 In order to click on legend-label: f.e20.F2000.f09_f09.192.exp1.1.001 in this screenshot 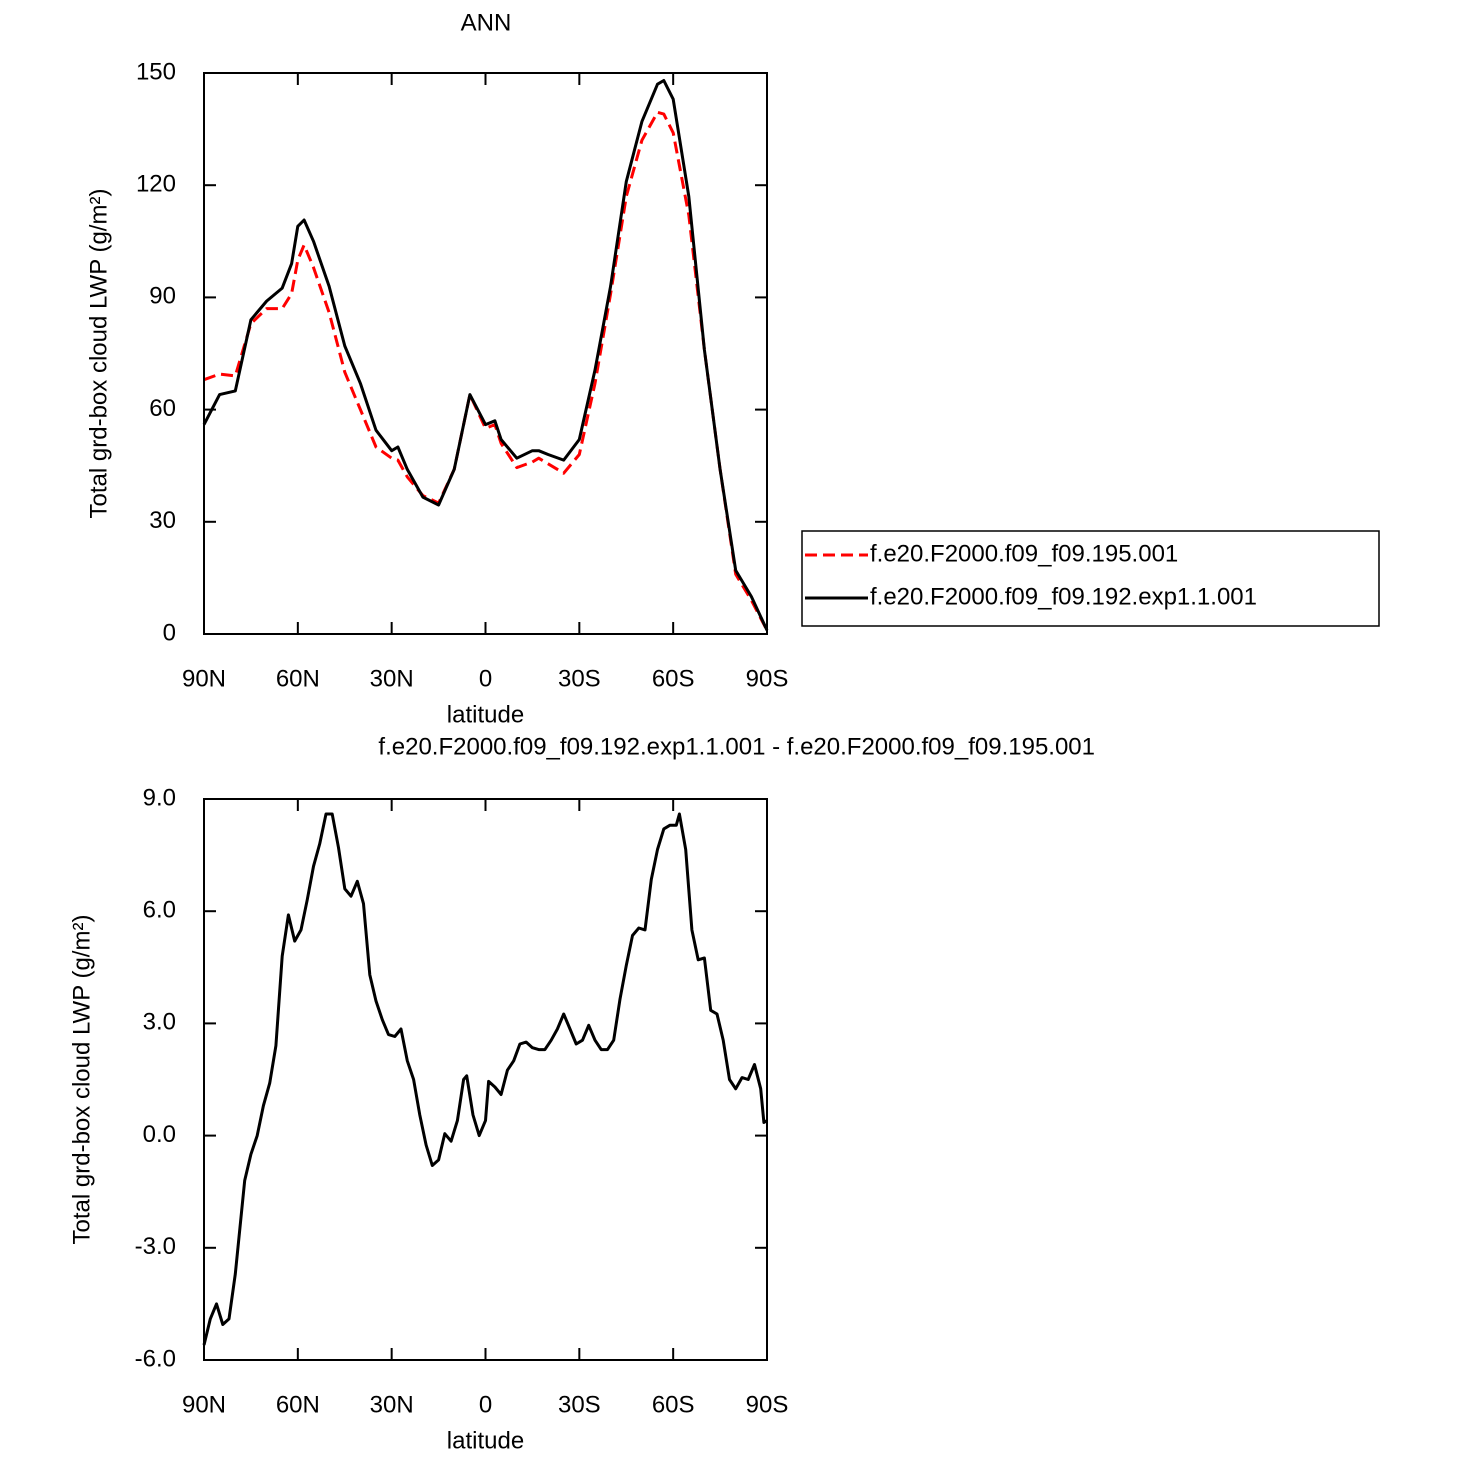, I will do `click(1063, 596)`.